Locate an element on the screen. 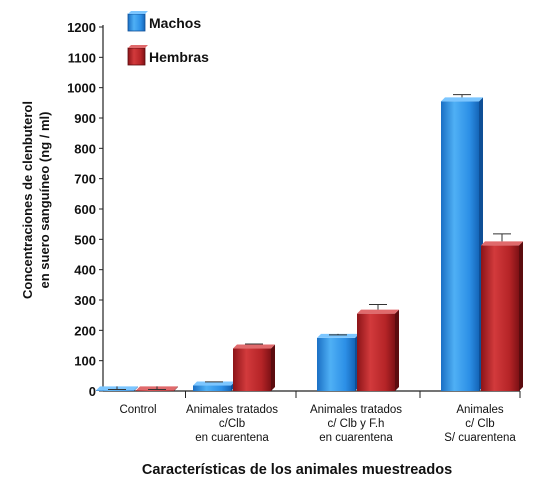 Image resolution: width=540 pixels, height=490 pixels. y-tick-label: 600 is located at coordinates (85, 209).